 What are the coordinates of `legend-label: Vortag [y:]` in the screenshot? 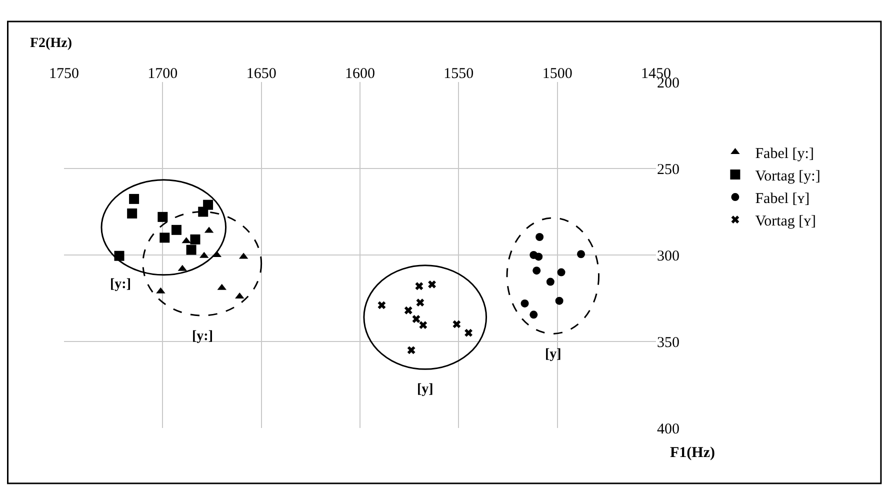 It's located at (787, 176).